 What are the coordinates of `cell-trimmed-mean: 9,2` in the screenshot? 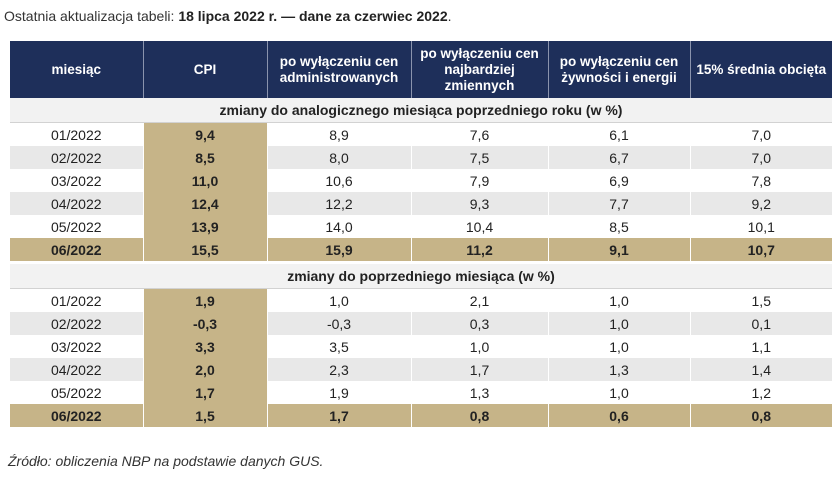 It's located at (760, 203).